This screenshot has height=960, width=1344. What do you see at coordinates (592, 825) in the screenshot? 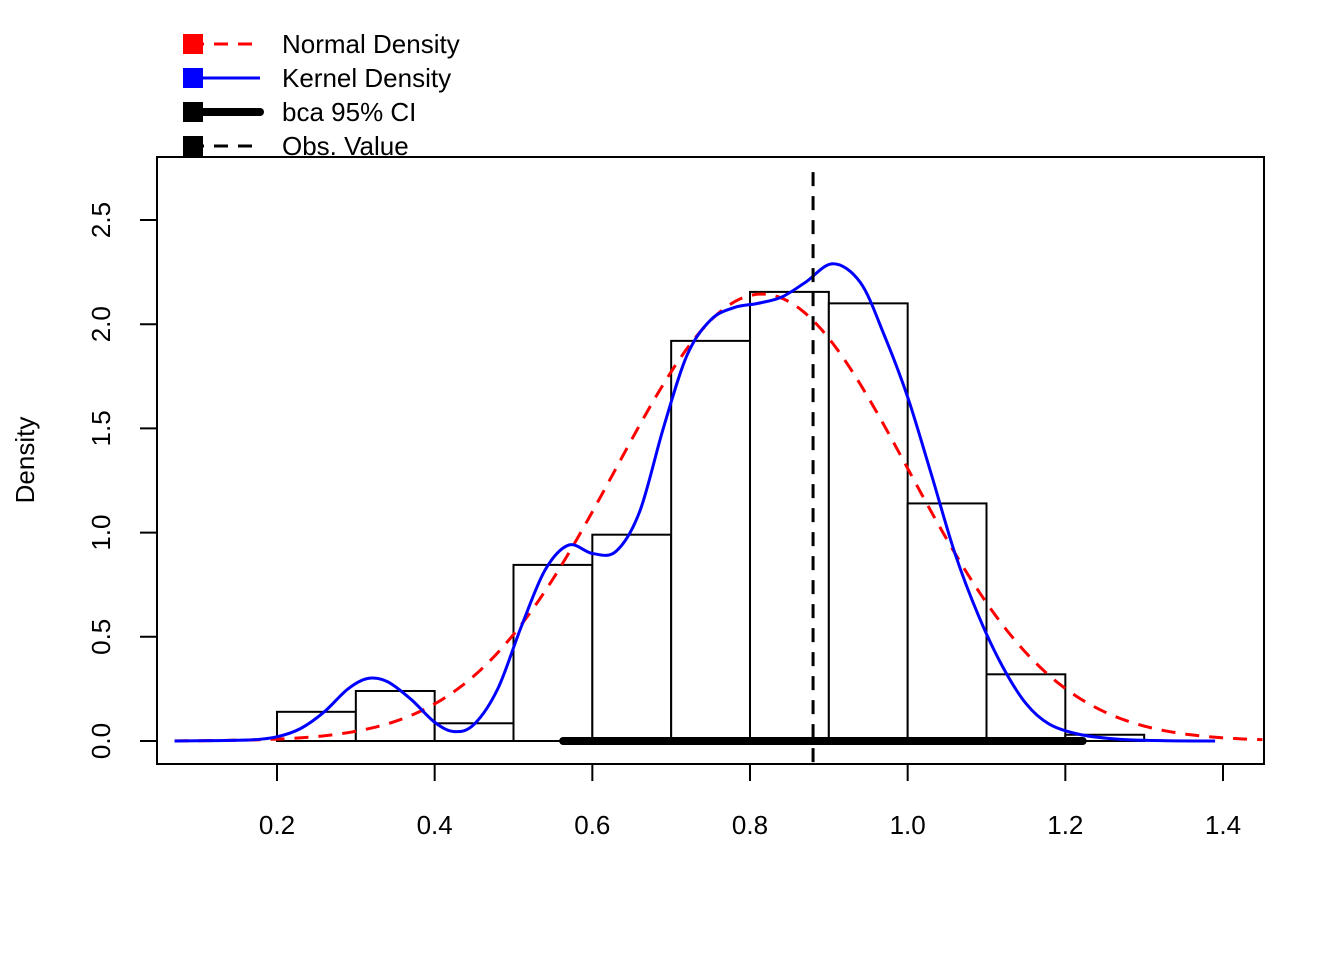
I see `x-tick-label: 0.6` at bounding box center [592, 825].